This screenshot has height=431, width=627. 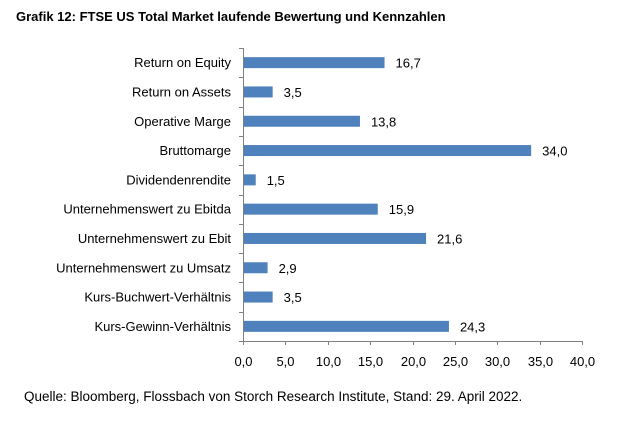 I want to click on category-label: Kurs-Buchwert-Verhältnis, so click(x=157, y=297).